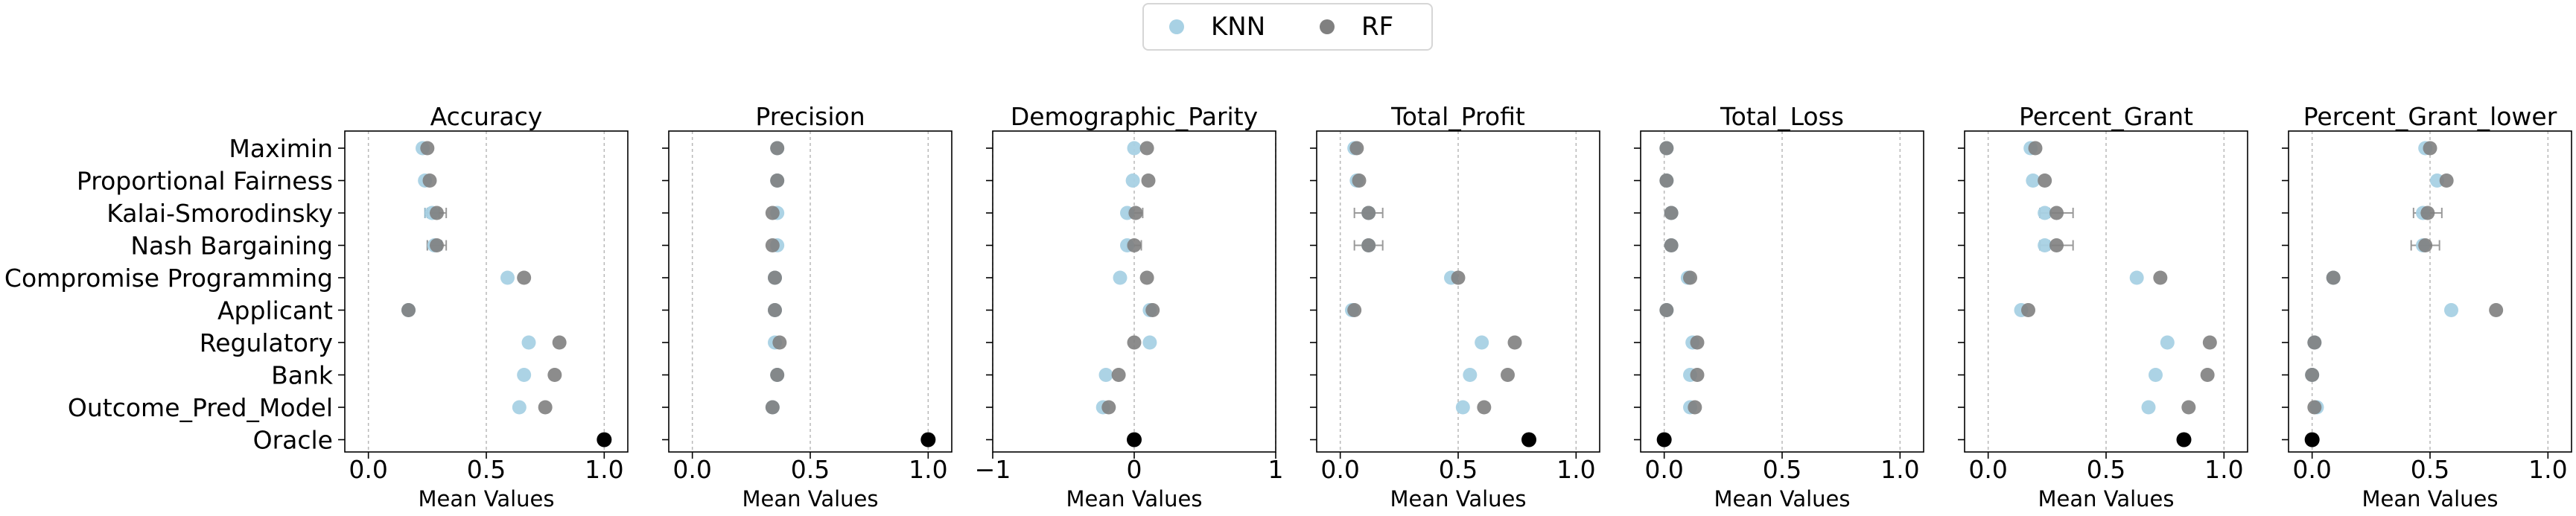 The height and width of the screenshot is (516, 2576). Describe the element at coordinates (368, 469) in the screenshot. I see `x-tick-label-accuracy-0: 0.0` at that location.